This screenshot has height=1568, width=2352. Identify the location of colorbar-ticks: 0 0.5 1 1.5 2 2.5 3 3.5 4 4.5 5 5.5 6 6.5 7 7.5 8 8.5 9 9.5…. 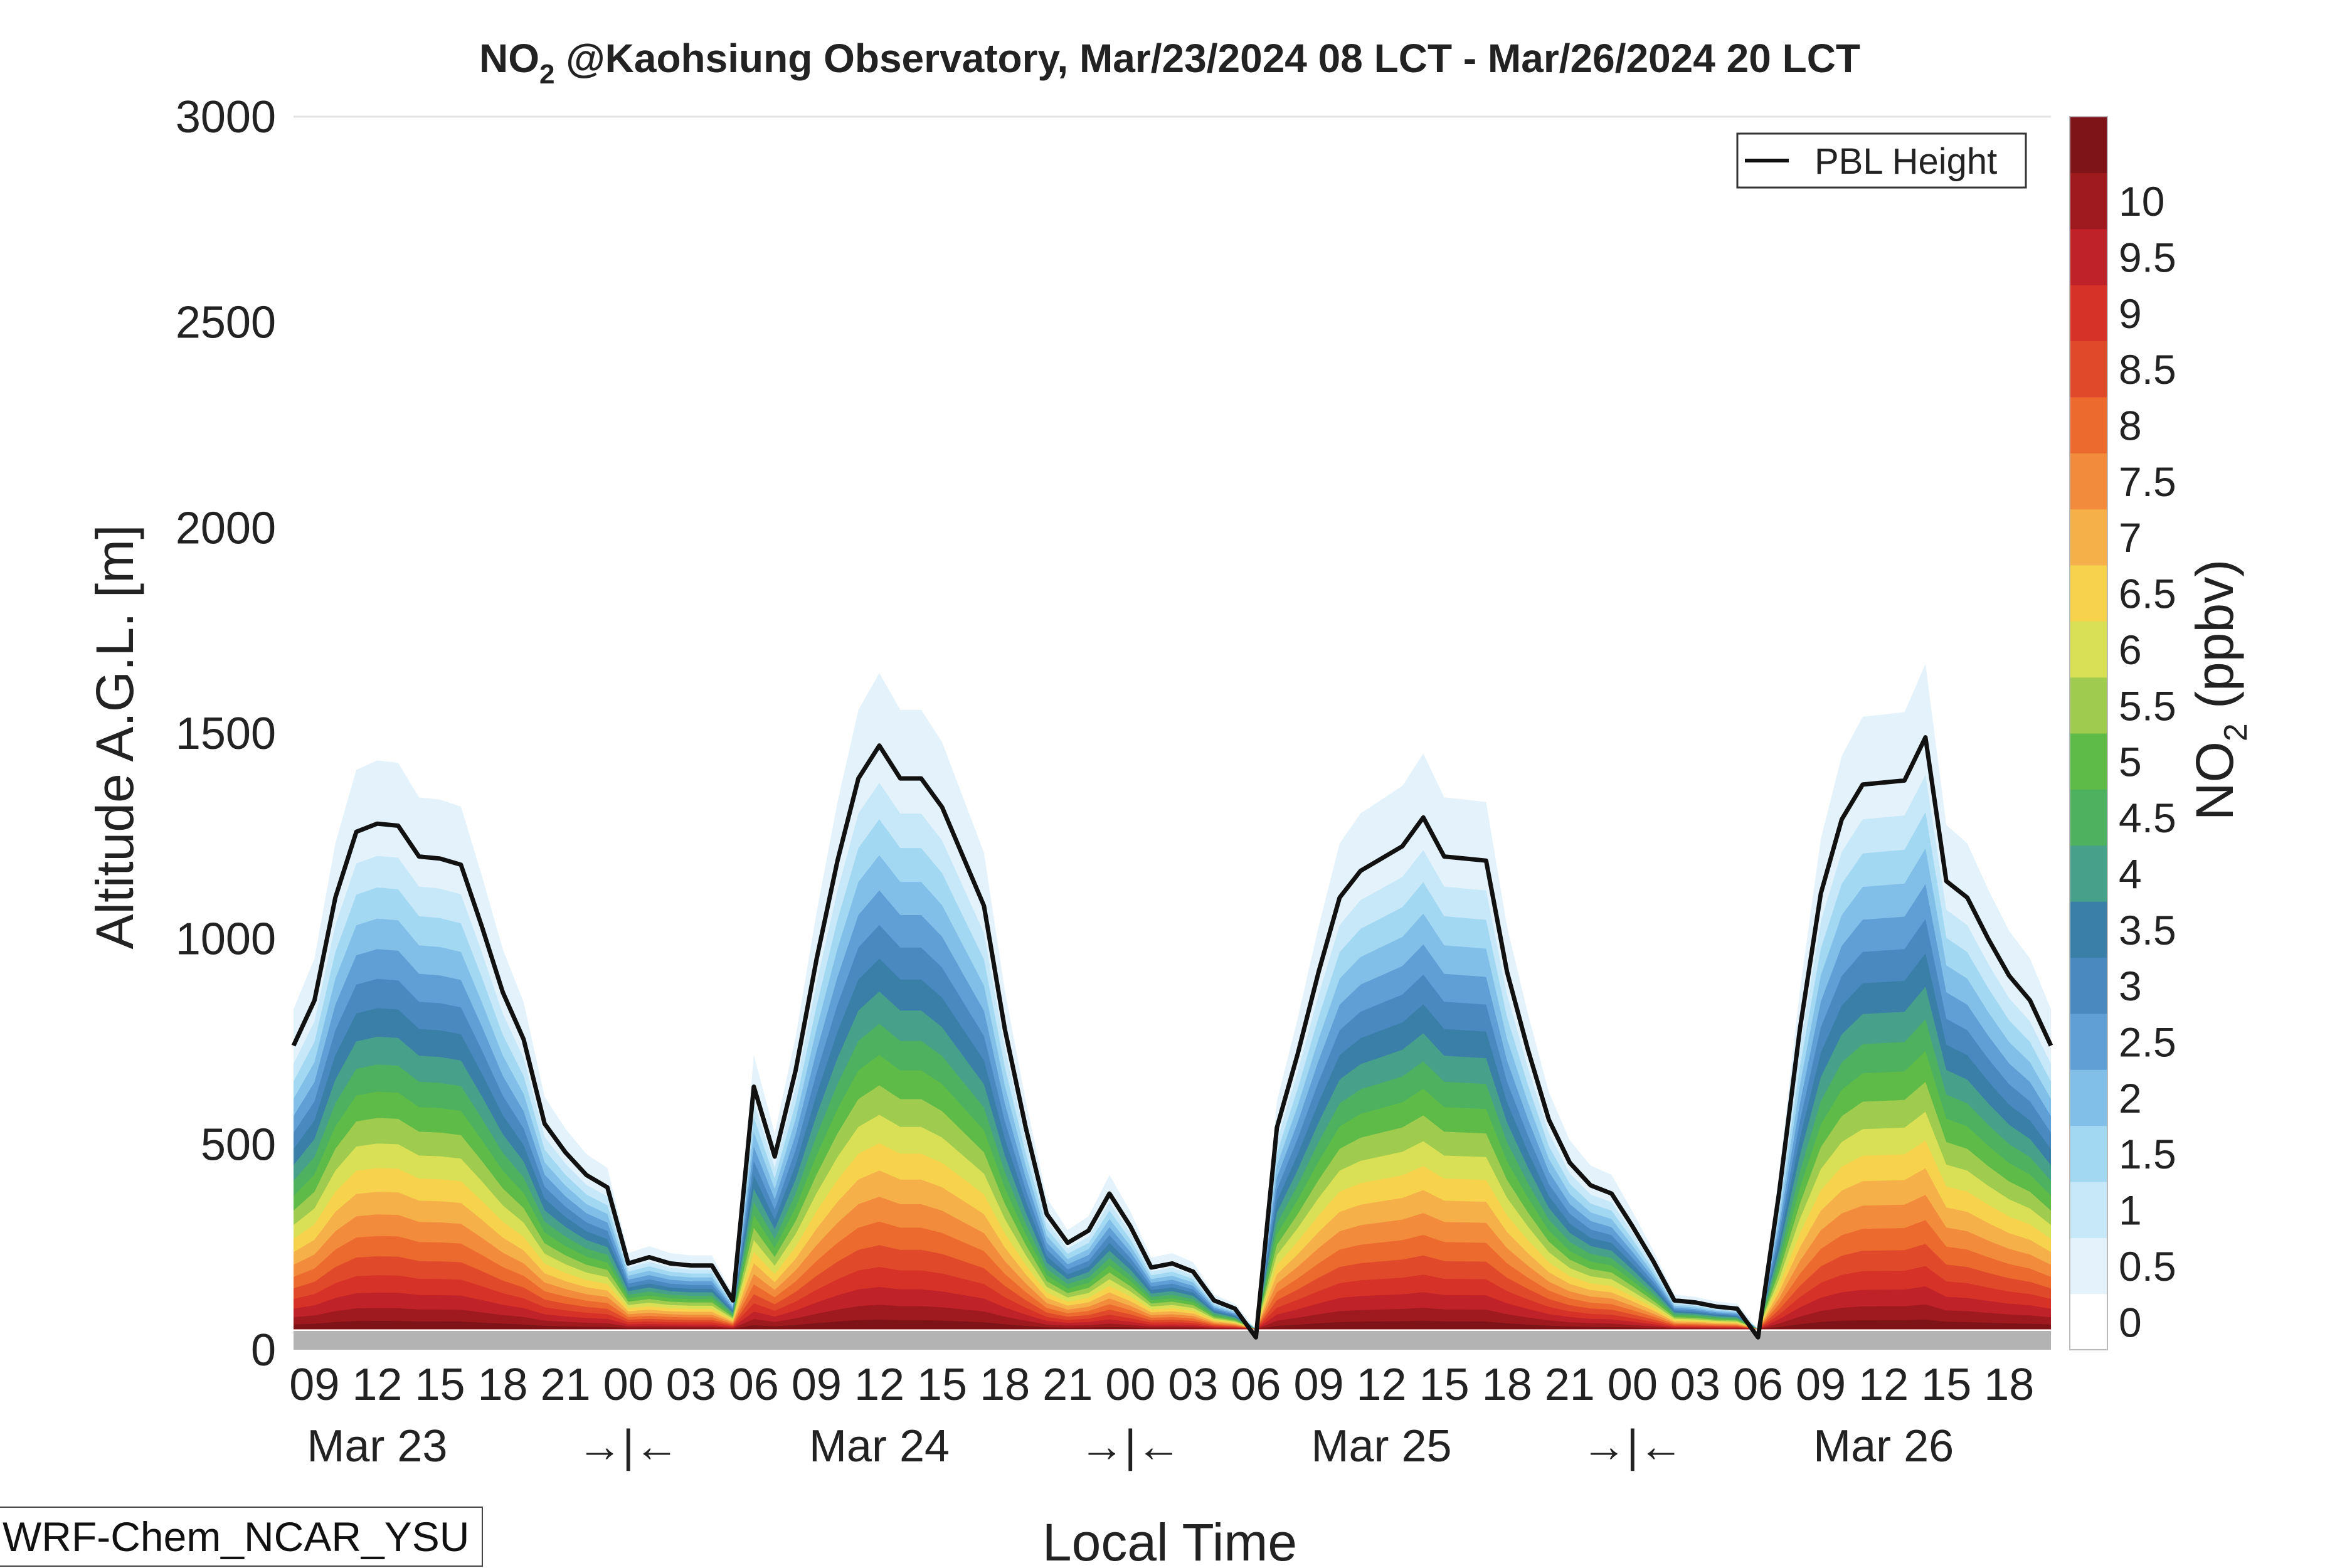
(2147, 761).